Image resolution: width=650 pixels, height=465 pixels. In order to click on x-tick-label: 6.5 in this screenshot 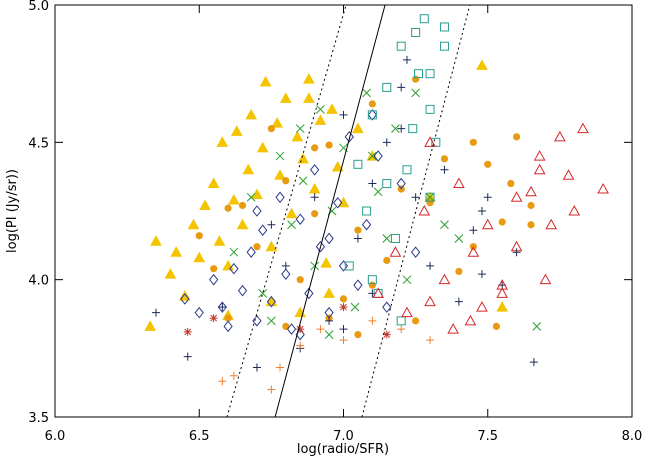, I will do `click(199, 436)`.